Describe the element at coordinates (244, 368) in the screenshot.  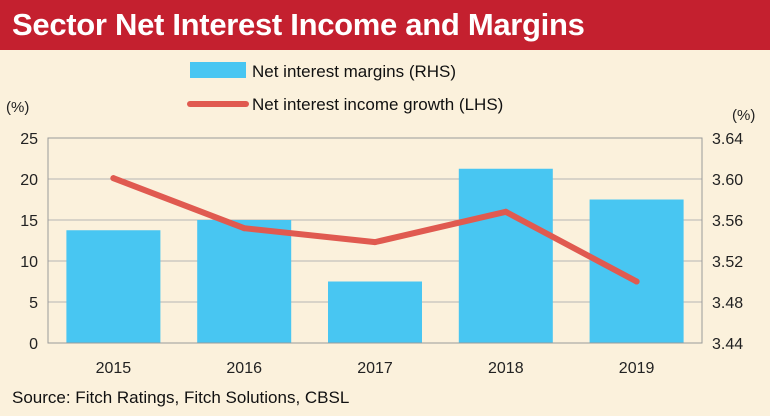
I see `x-tick-label: 2016` at that location.